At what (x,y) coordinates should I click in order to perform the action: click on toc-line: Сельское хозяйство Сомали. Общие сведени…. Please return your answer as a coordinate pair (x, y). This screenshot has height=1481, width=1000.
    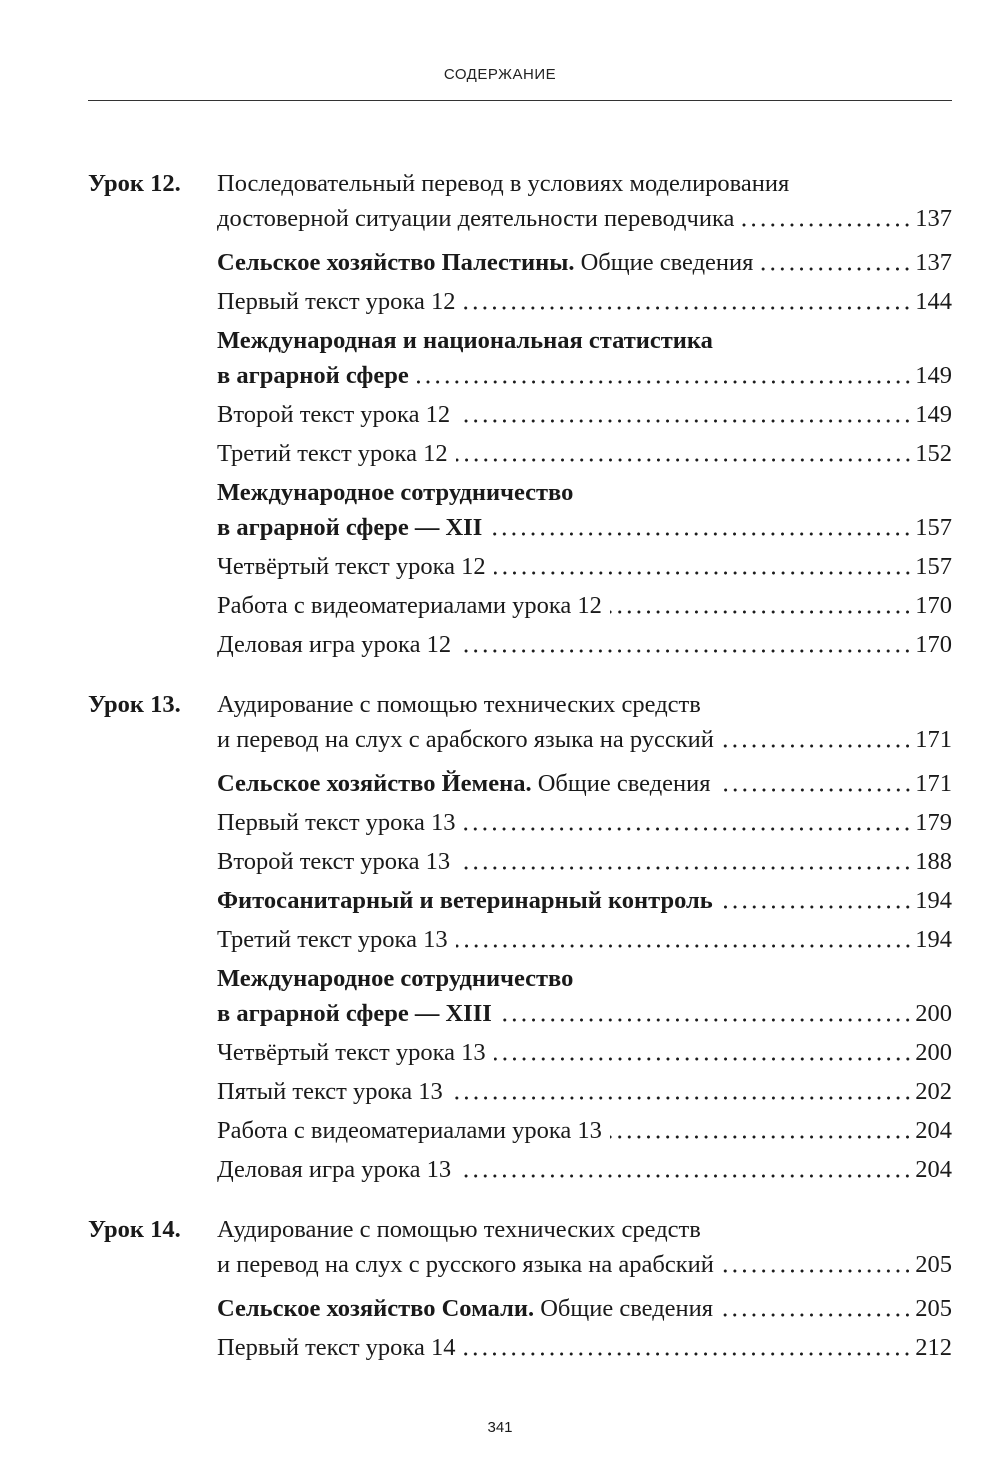
    Looking at the image, I should click on (584, 1308).